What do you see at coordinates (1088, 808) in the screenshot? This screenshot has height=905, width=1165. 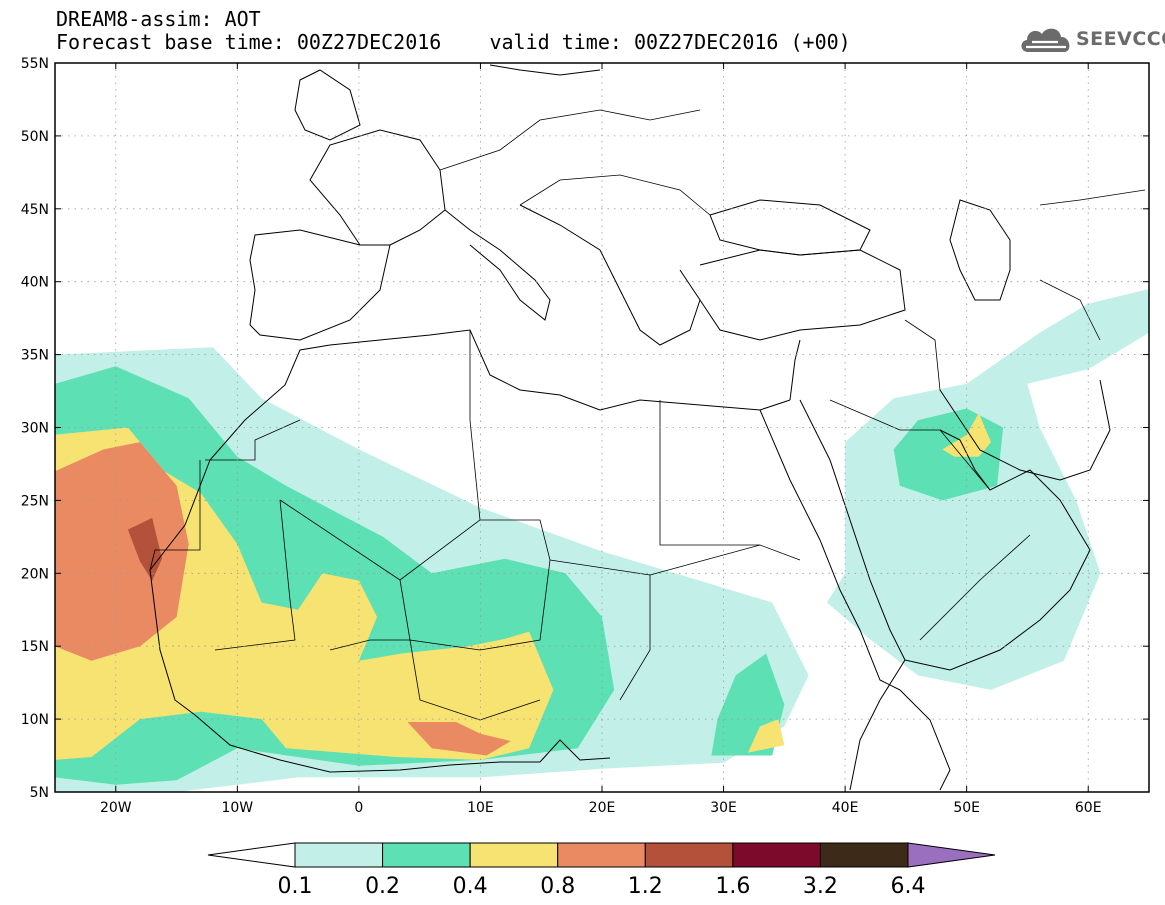 I see `lon-tick-label: 60E` at bounding box center [1088, 808].